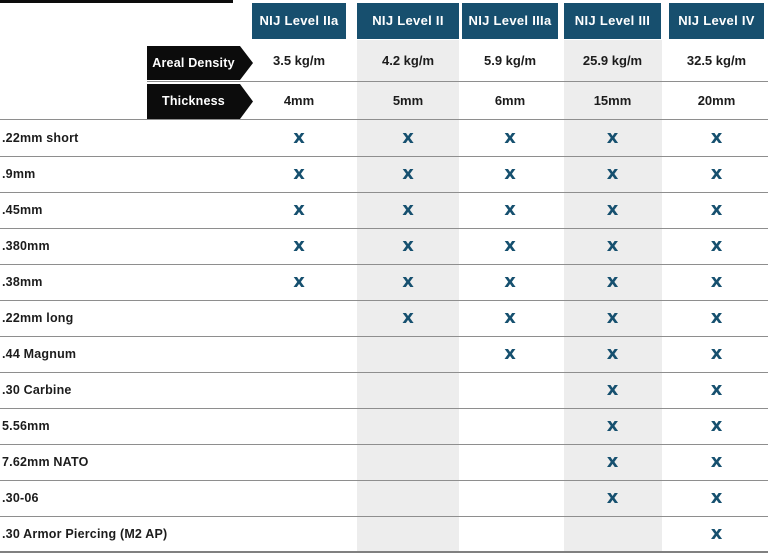  Describe the element at coordinates (384, 318) in the screenshot. I see `table-row: .22mm long x x x x` at that location.